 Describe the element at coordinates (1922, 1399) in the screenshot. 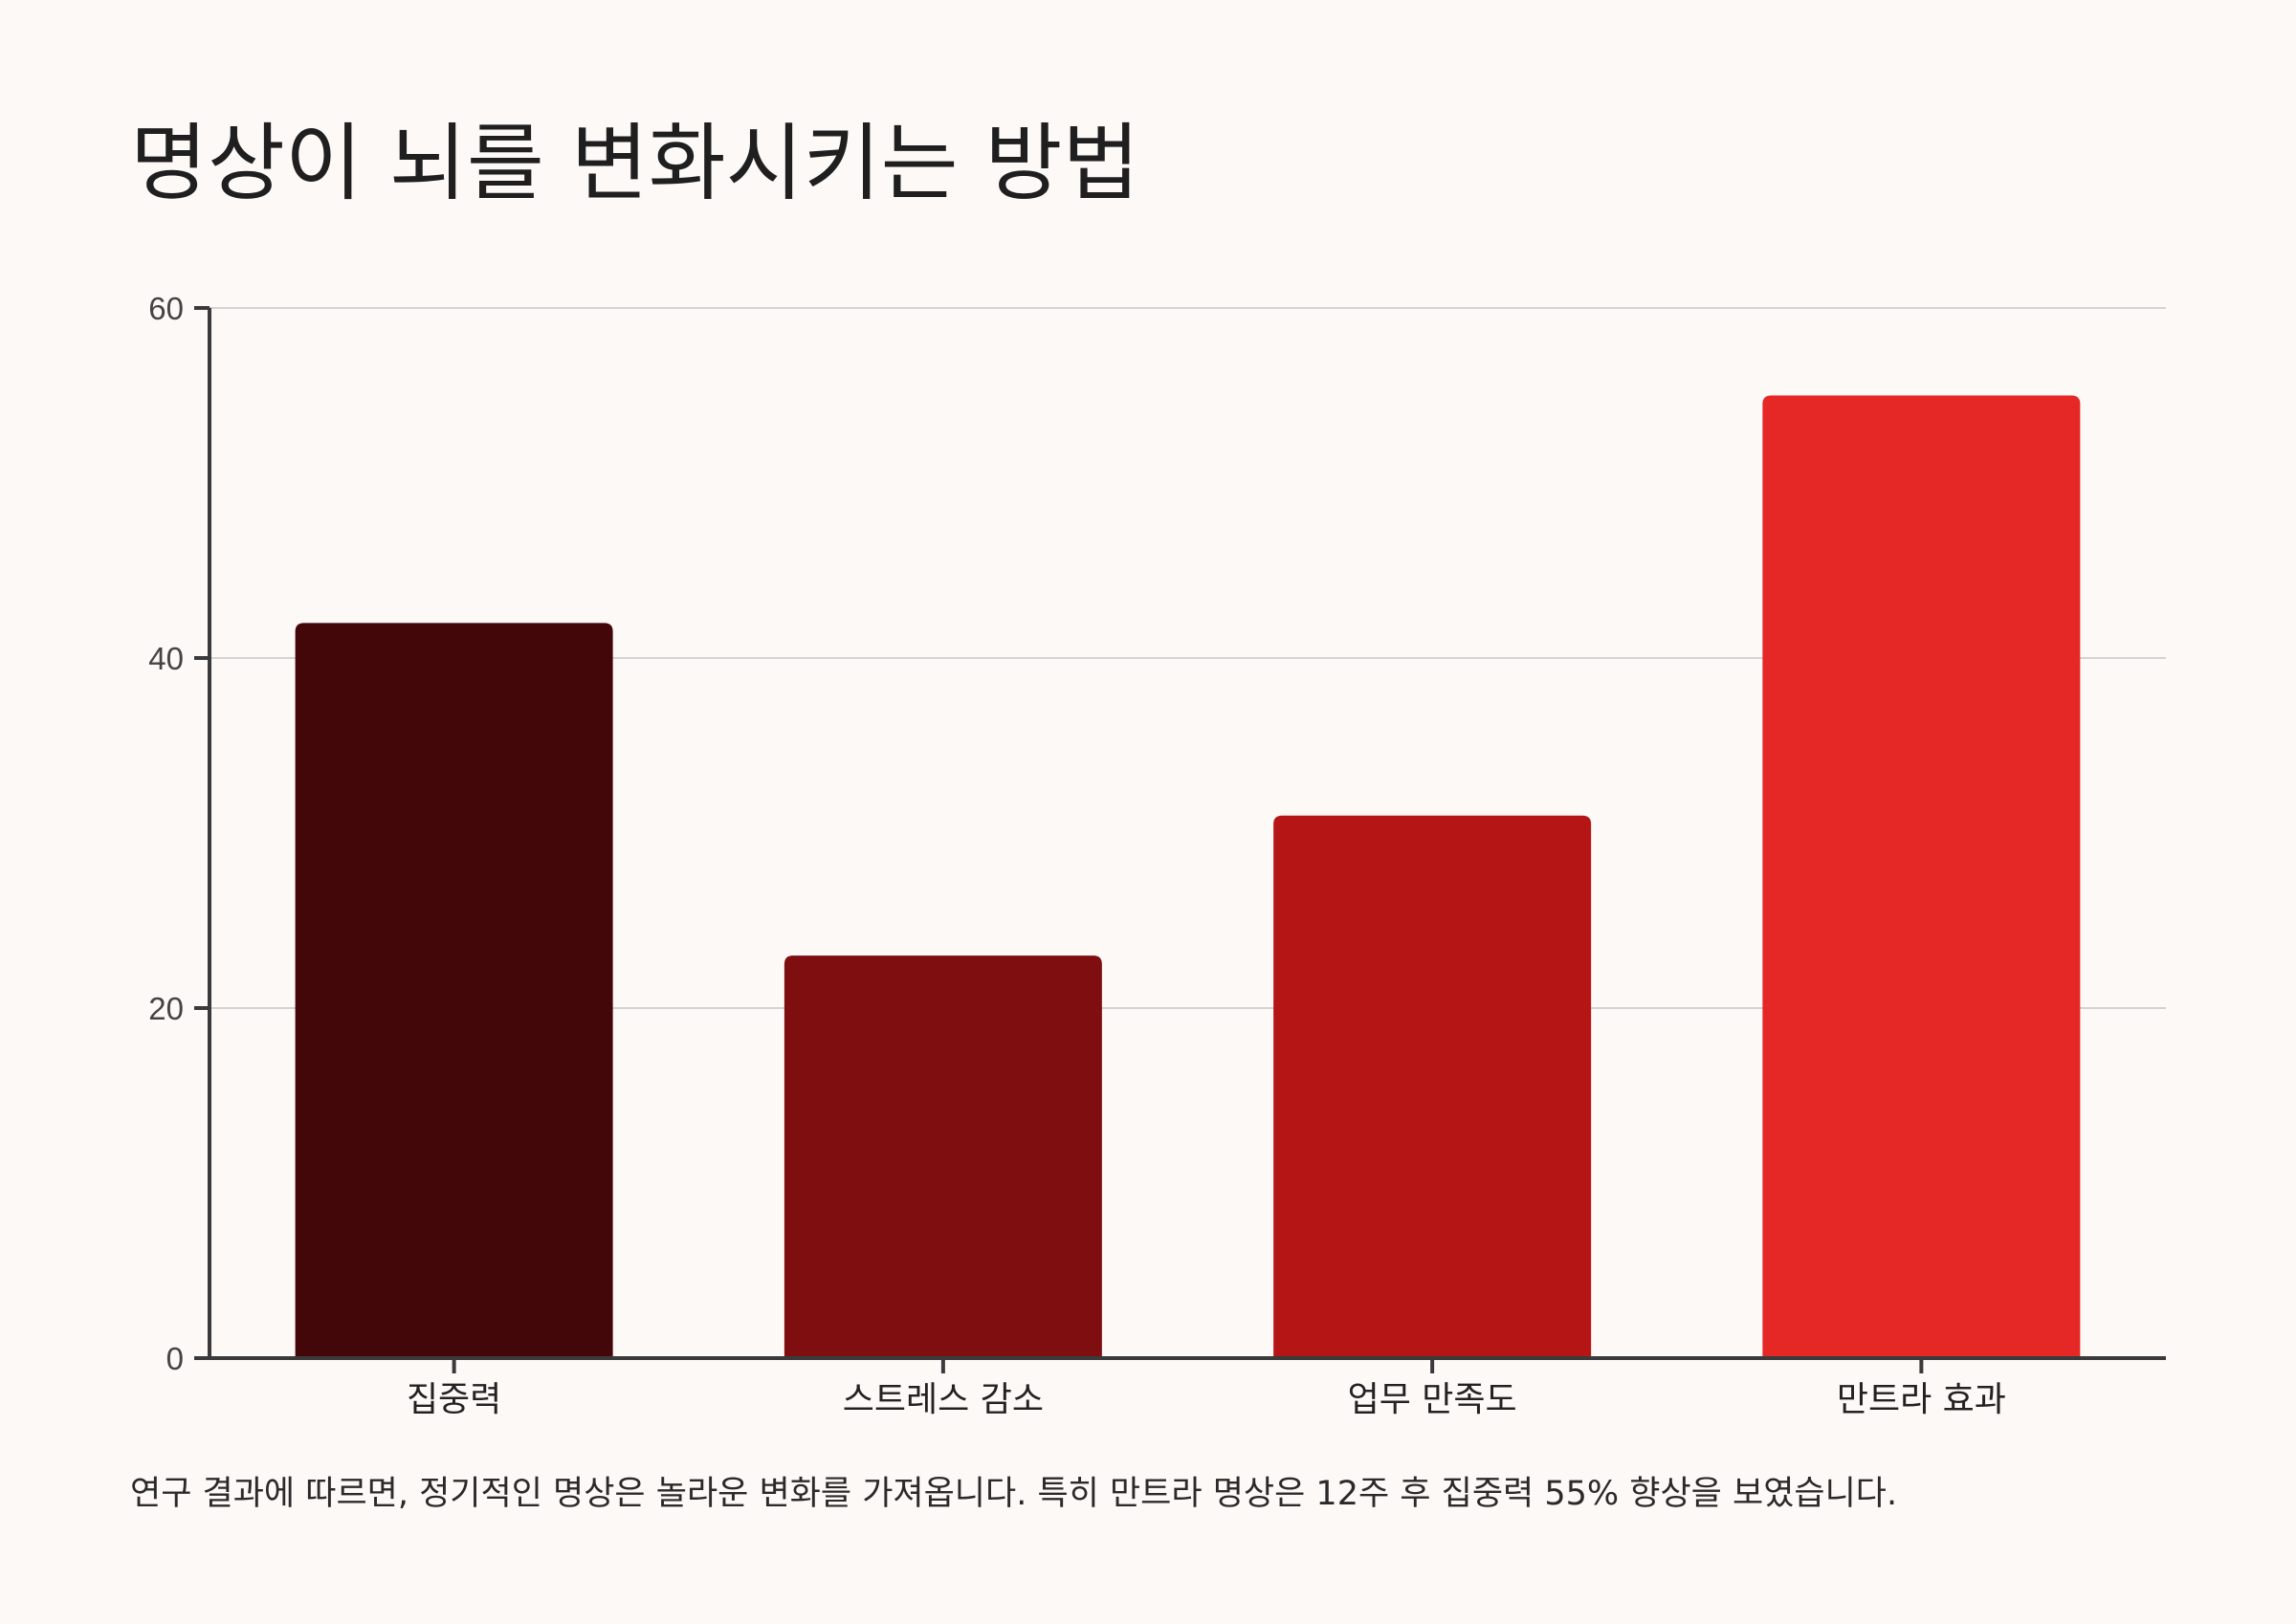

I see `x-tick-label: 만트라 효과` at that location.